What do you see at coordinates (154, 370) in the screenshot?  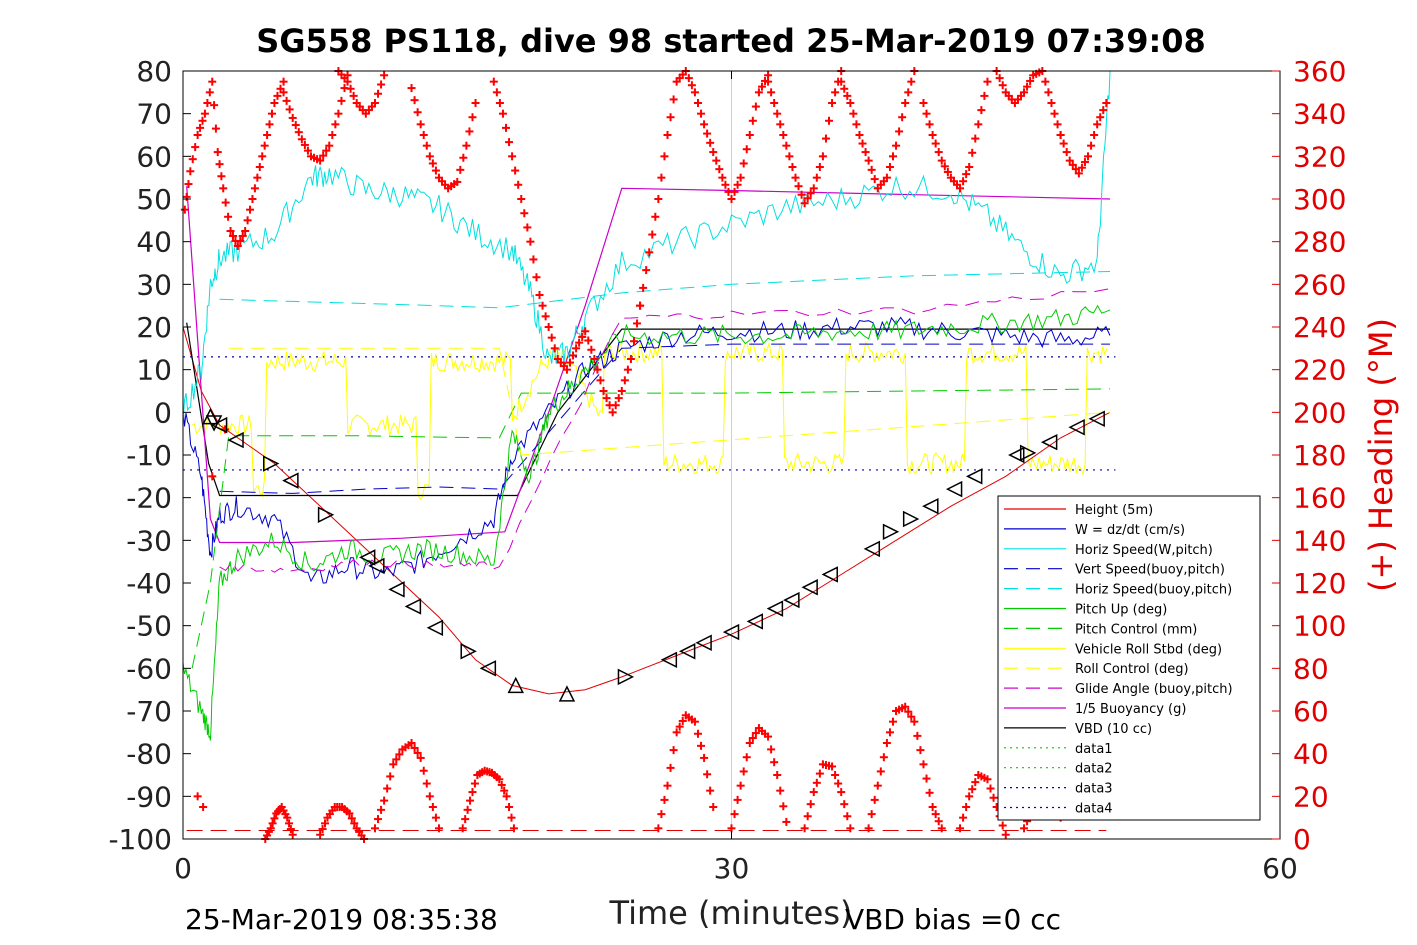 I see `y-tick-label: 10` at bounding box center [154, 370].